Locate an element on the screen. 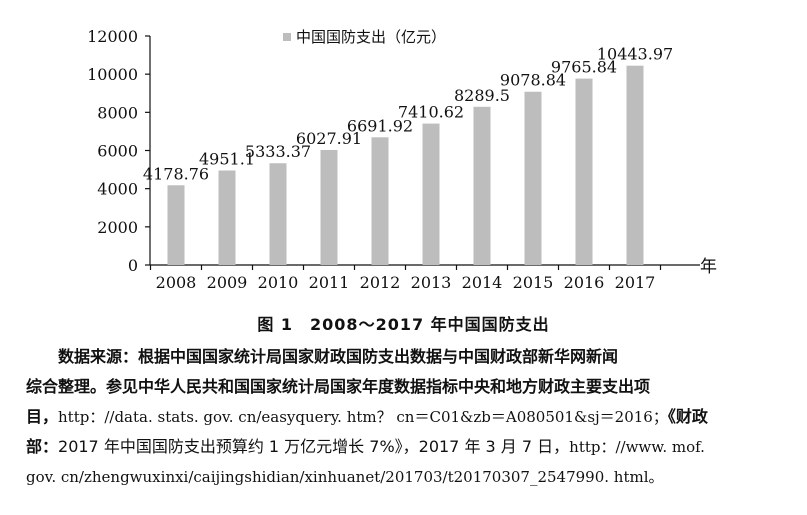  bar-value-label: 5333.37 is located at coordinates (278, 151).